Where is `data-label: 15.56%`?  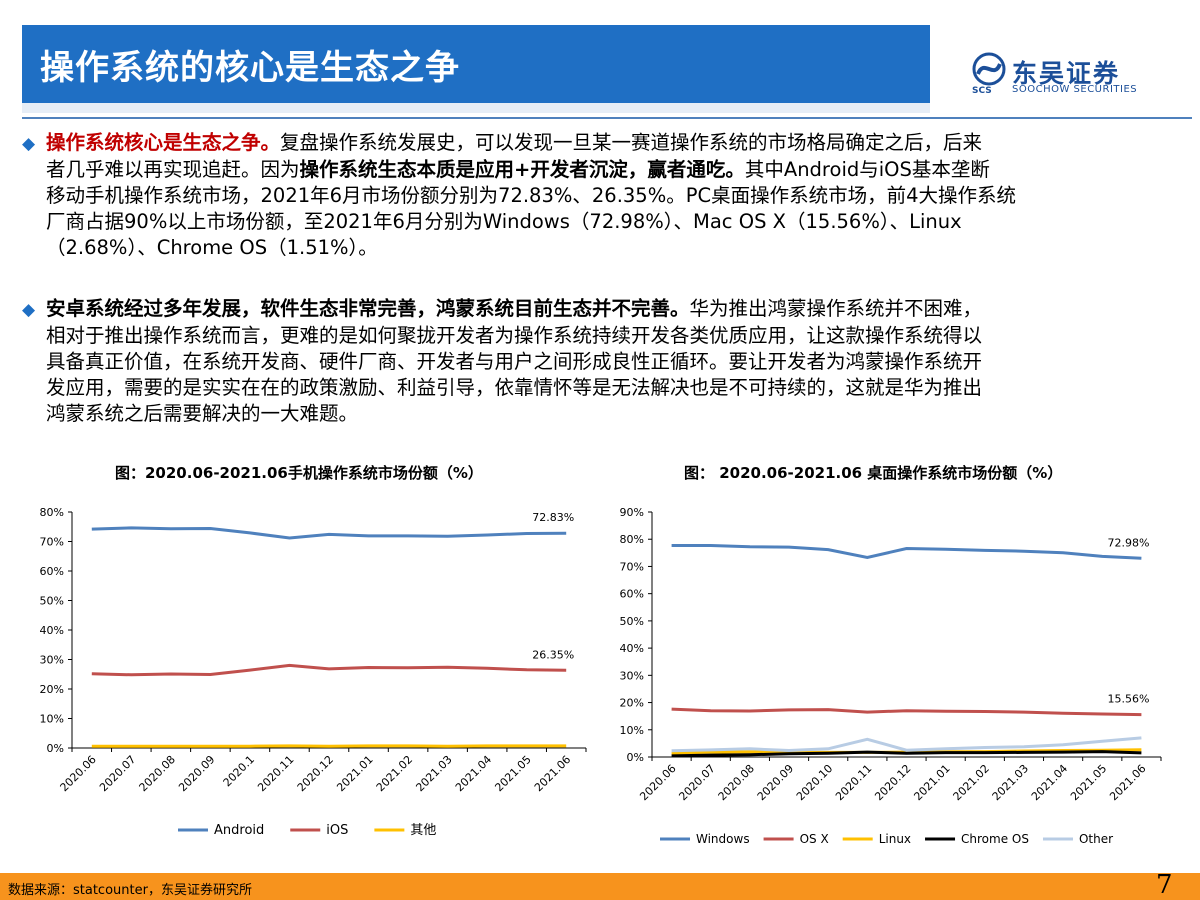 data-label: 15.56% is located at coordinates (1128, 699).